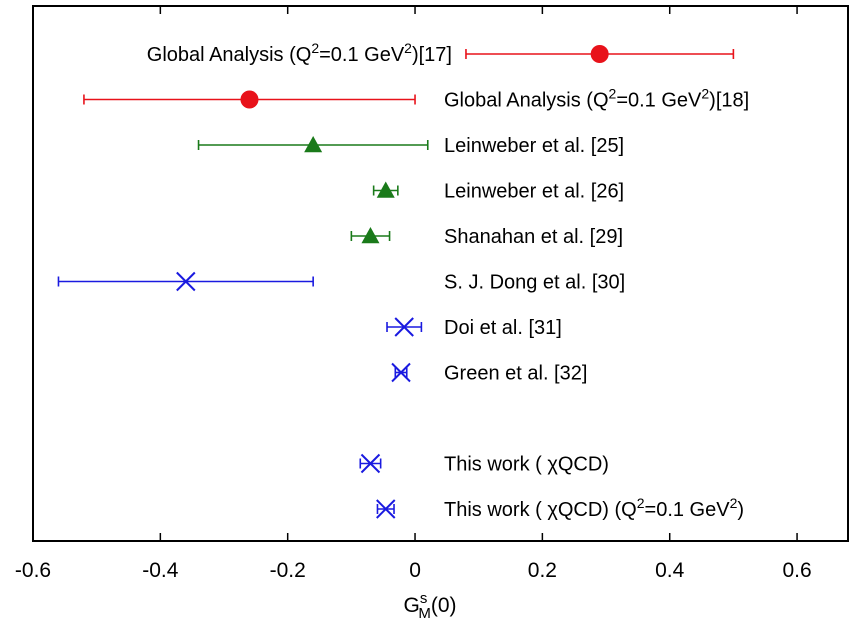 Image resolution: width=849 pixels, height=623 pixels. What do you see at coordinates (534, 283) in the screenshot?
I see `row-label: S. J. Dong et al. [30]` at bounding box center [534, 283].